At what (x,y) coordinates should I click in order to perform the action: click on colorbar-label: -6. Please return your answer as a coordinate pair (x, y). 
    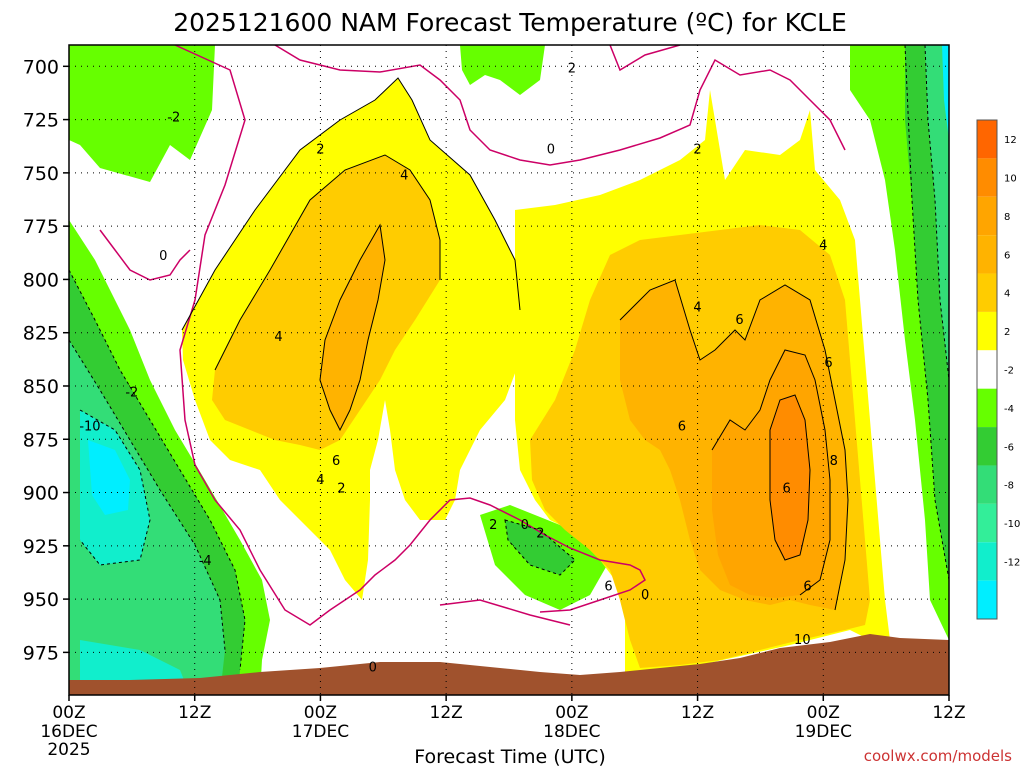
    Looking at the image, I should click on (1009, 447).